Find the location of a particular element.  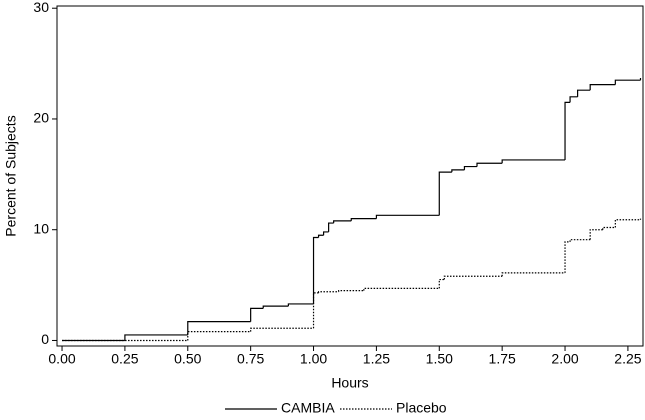

x-tick-label: 0.75 is located at coordinates (250, 359).